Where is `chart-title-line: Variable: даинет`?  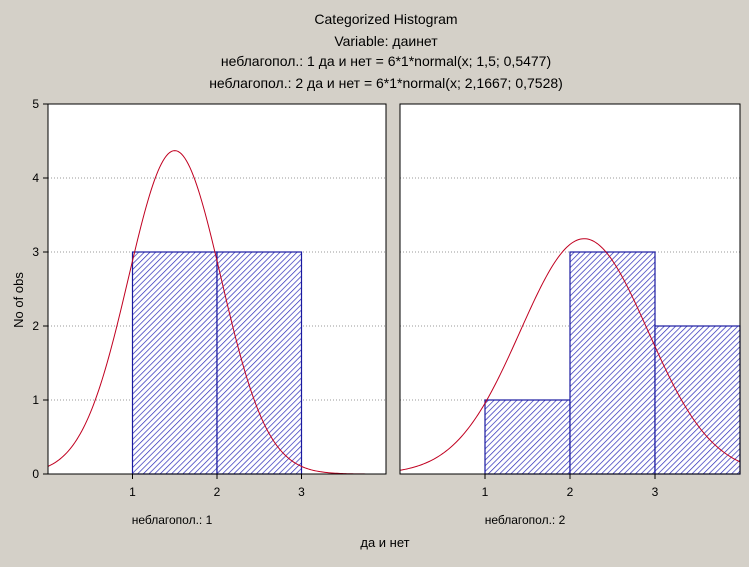 chart-title-line: Variable: даинет is located at coordinates (386, 41).